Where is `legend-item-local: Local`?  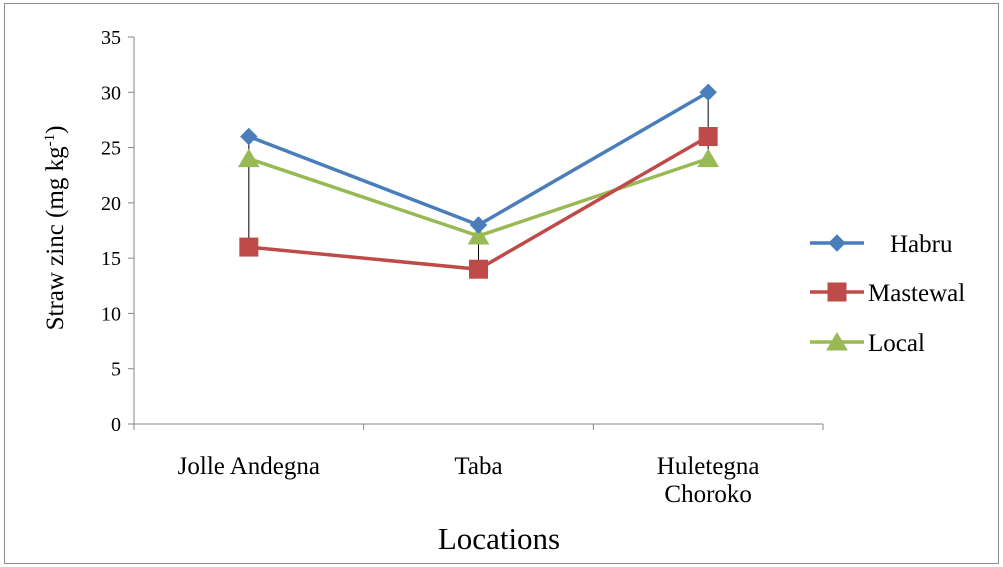
legend-item-local: Local is located at coordinates (867, 343).